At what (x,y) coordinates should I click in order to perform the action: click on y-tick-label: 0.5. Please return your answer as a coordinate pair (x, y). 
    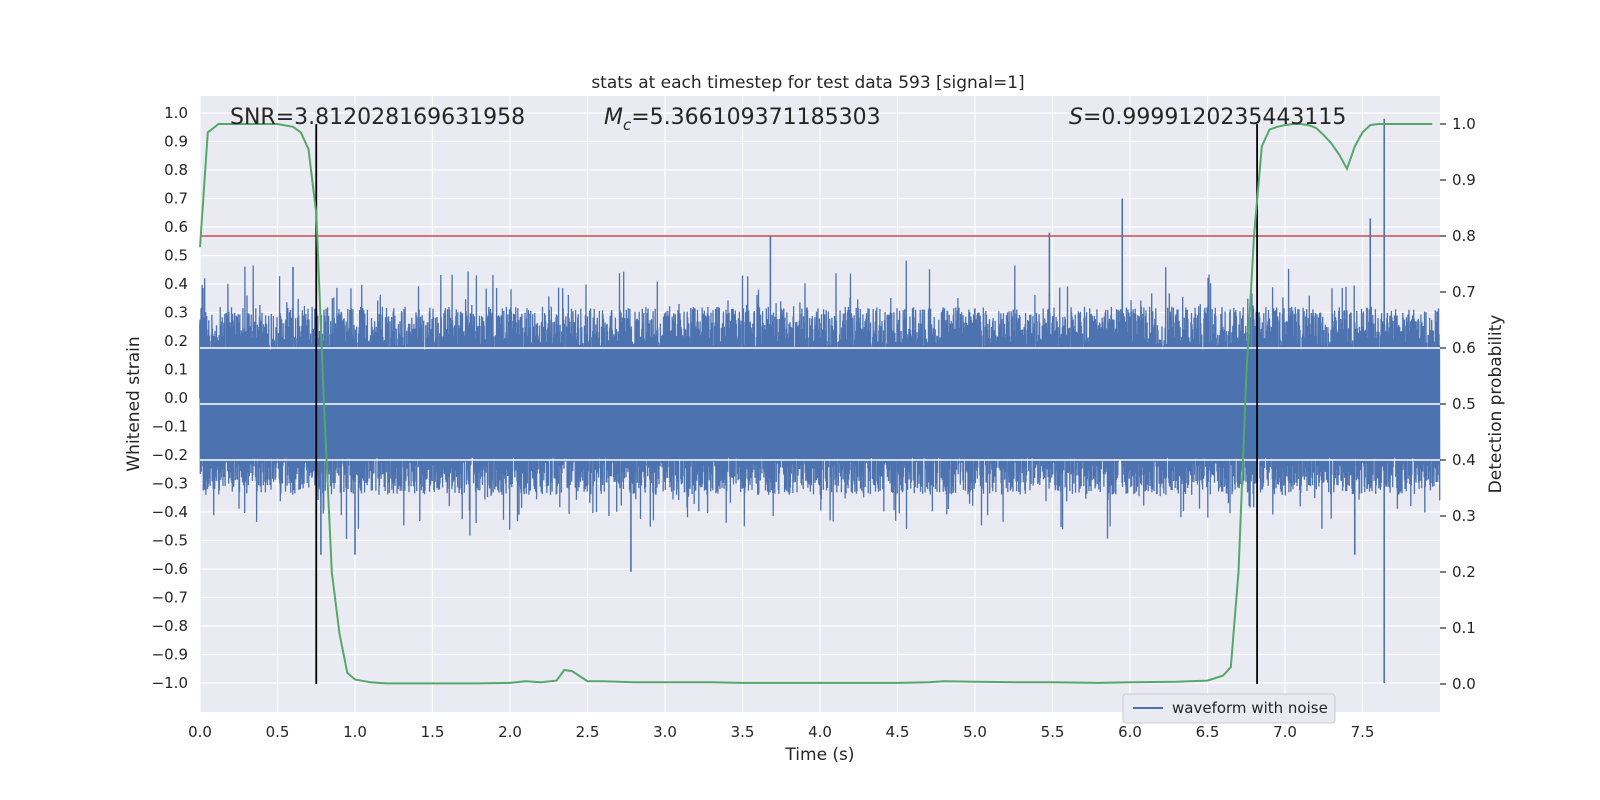
    Looking at the image, I should click on (176, 256).